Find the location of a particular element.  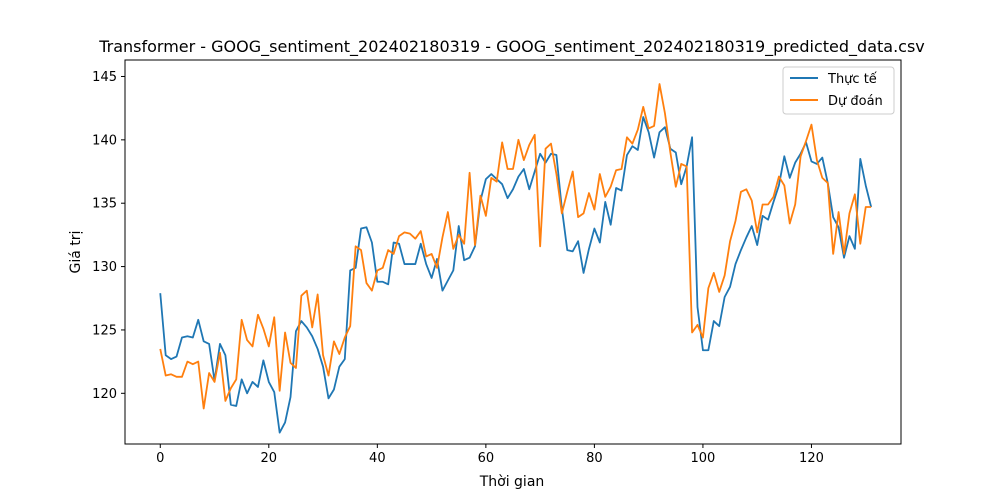

y-tick-label: 135 is located at coordinates (104, 204).